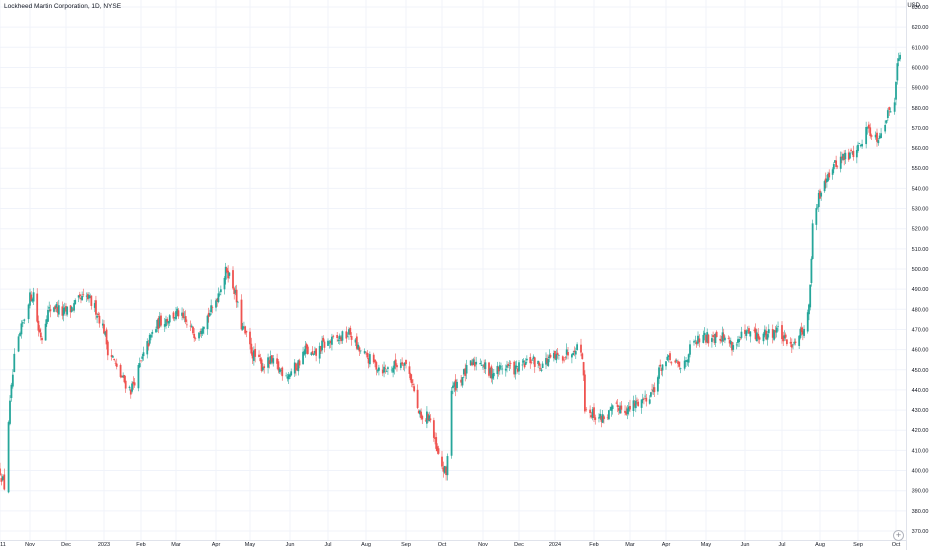 The width and height of the screenshot is (932, 555). Describe the element at coordinates (898, 535) in the screenshot. I see `chart-settings-icon: +` at that location.